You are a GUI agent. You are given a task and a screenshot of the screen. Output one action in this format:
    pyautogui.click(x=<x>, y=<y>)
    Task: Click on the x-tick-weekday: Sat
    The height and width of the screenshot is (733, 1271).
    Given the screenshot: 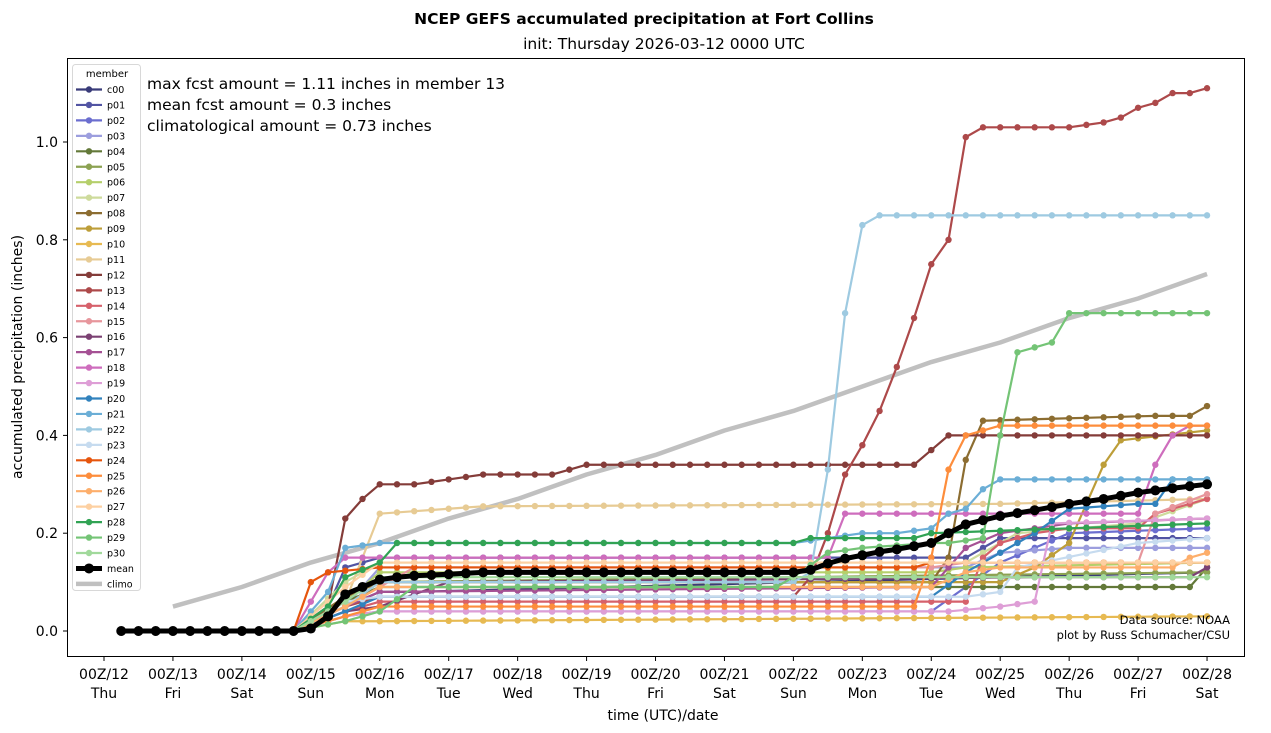 What is the action you would take?
    pyautogui.click(x=724, y=694)
    